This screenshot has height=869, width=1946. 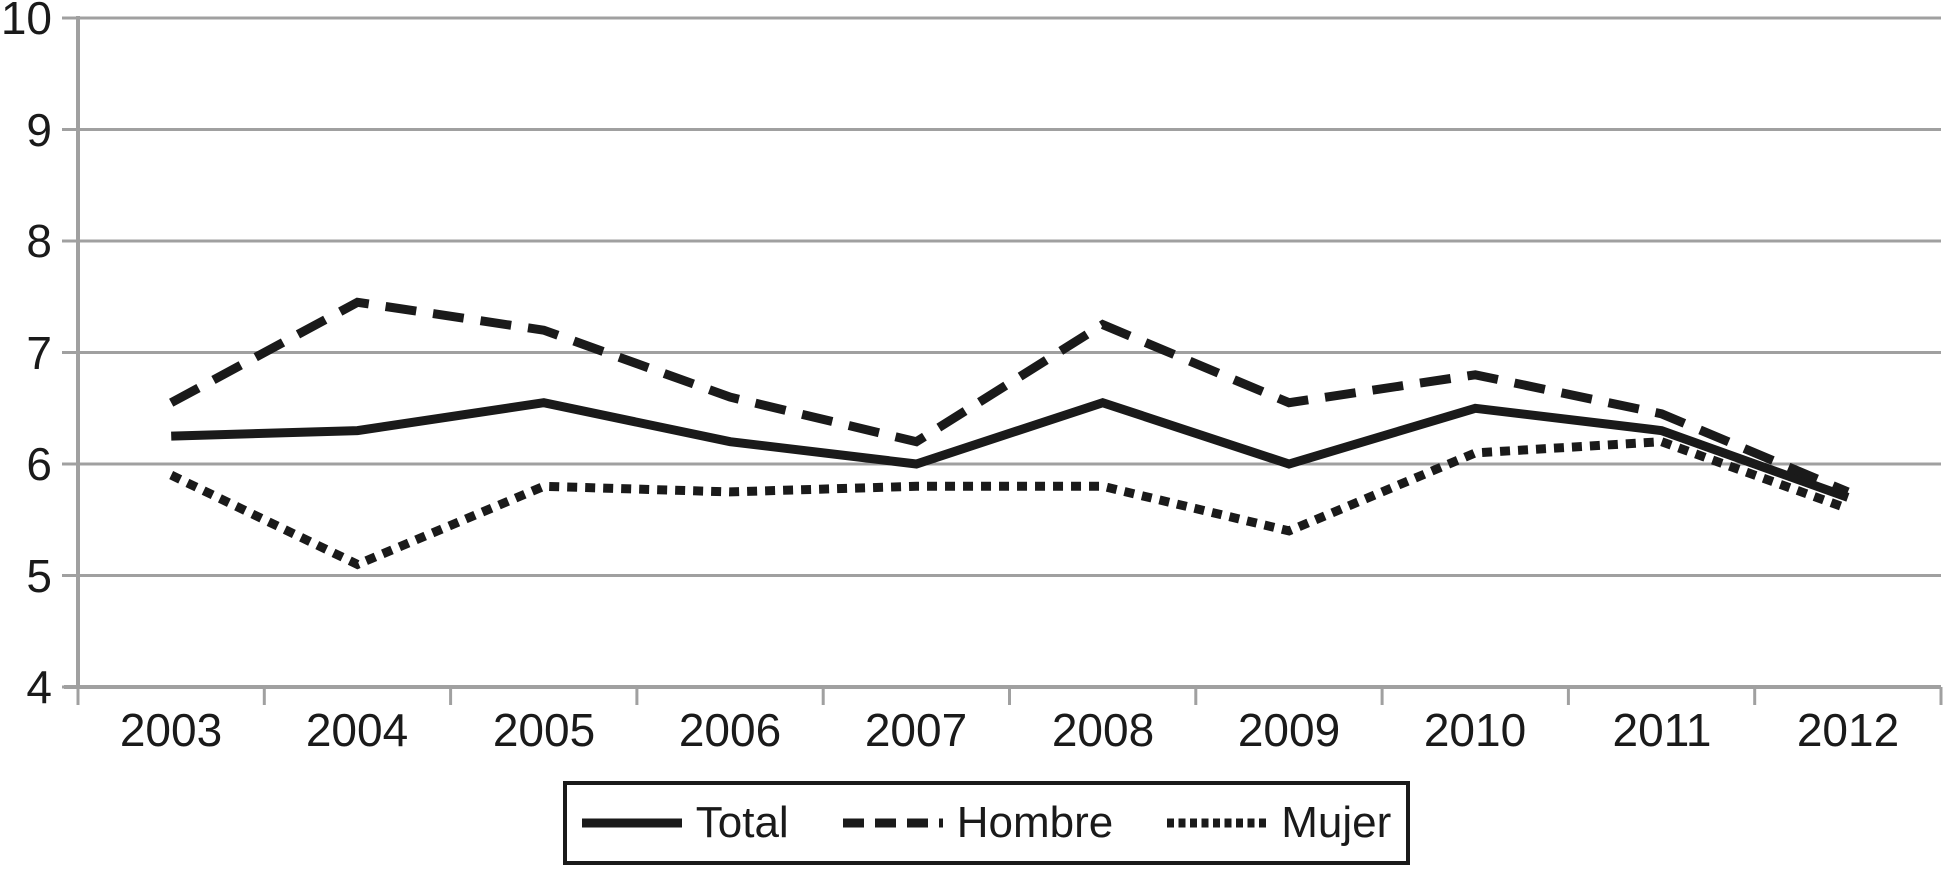 What do you see at coordinates (1848, 730) in the screenshot?
I see `x-axis-label: 2012` at bounding box center [1848, 730].